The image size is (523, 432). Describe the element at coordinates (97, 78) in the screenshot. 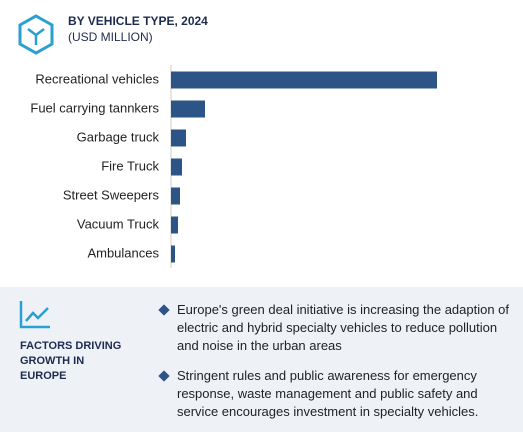

I see `category-label: Recreational vehicles` at that location.